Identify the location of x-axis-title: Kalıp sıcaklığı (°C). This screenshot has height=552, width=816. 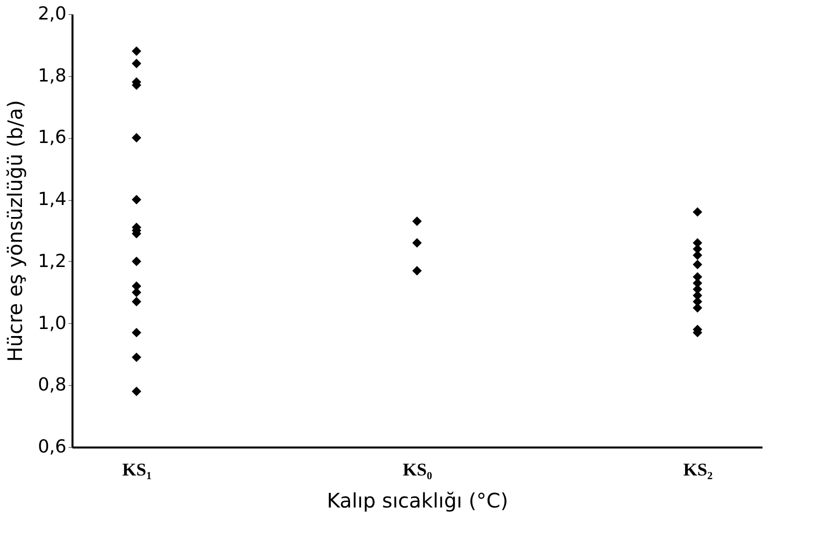
(417, 500).